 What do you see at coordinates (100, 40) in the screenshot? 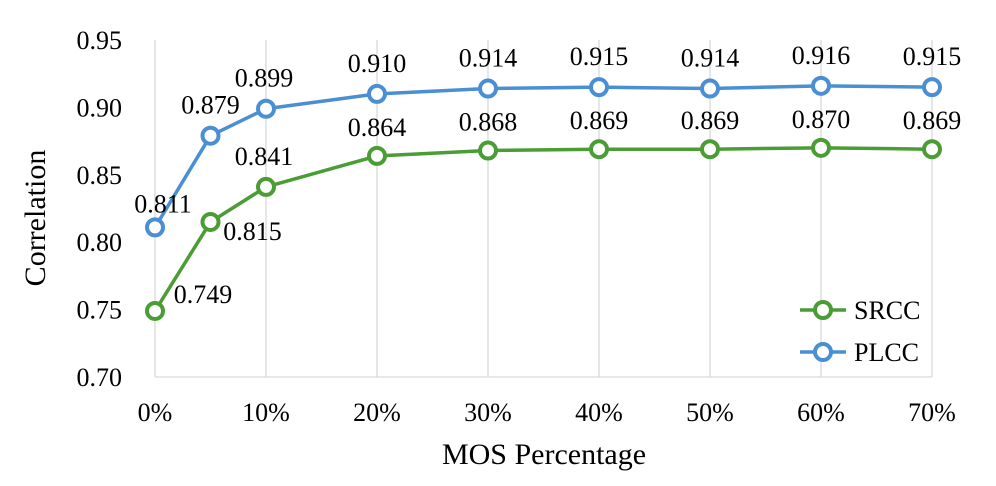
I see `y-tick-label: 0.95` at bounding box center [100, 40].